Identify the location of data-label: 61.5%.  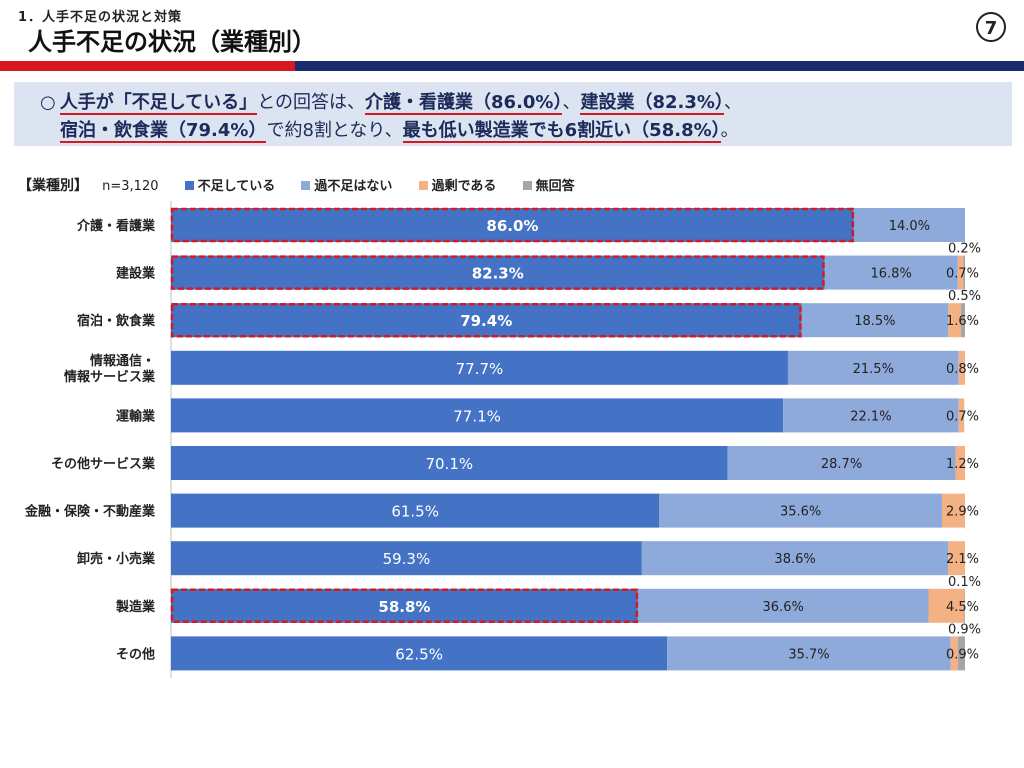
(415, 512).